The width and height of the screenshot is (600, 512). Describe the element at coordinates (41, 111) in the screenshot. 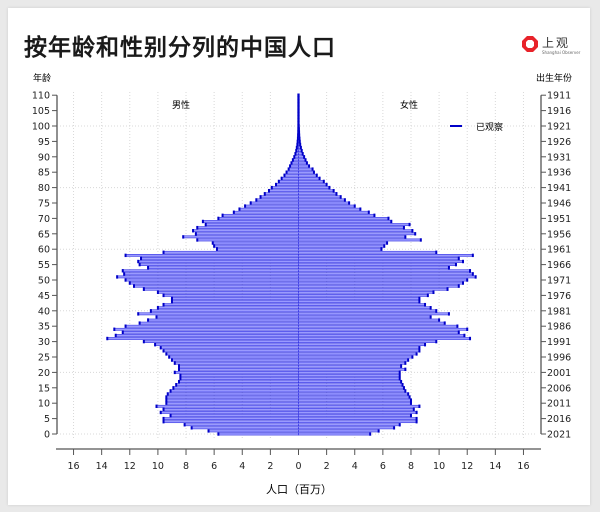

I see `y-tick-label-left: 105` at that location.